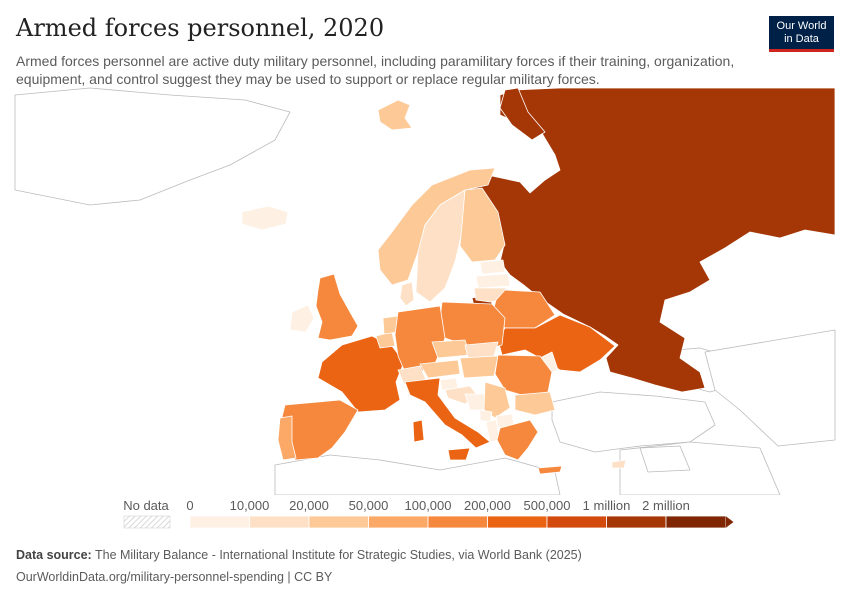 The width and height of the screenshot is (850, 600). I want to click on central-asia-land, so click(770, 388).